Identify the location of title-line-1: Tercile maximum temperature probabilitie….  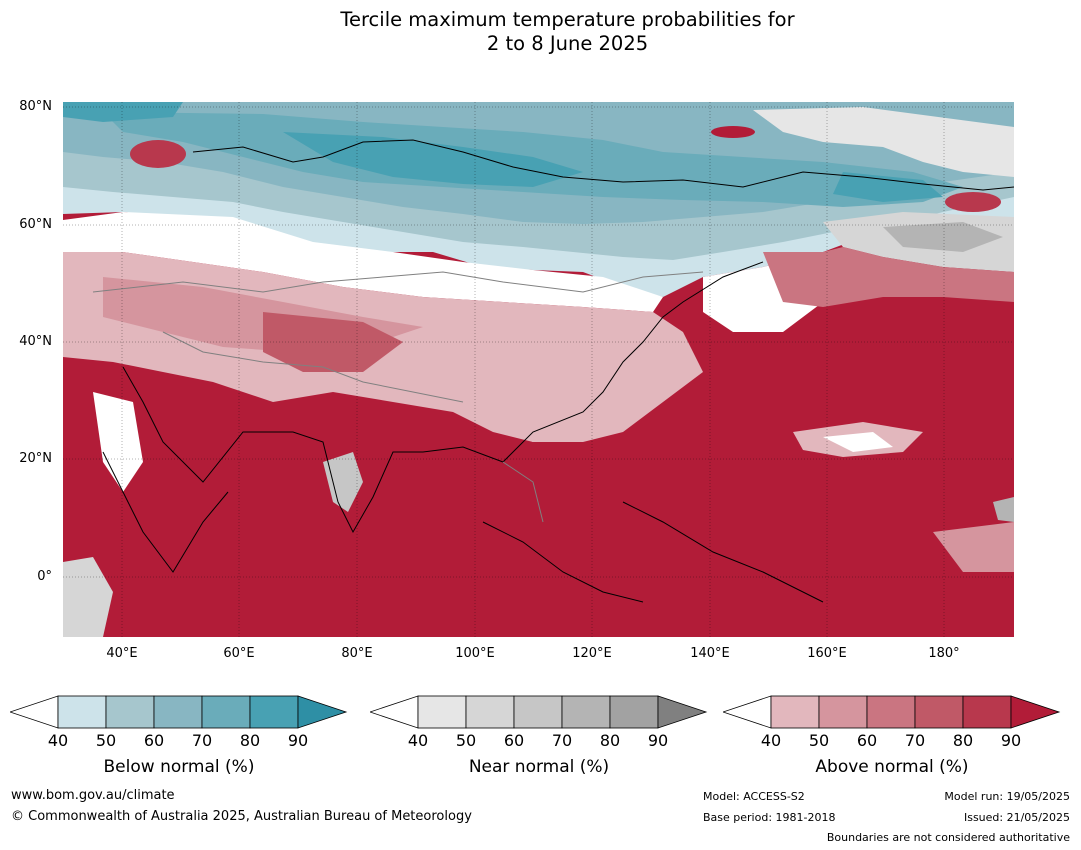
(567, 19).